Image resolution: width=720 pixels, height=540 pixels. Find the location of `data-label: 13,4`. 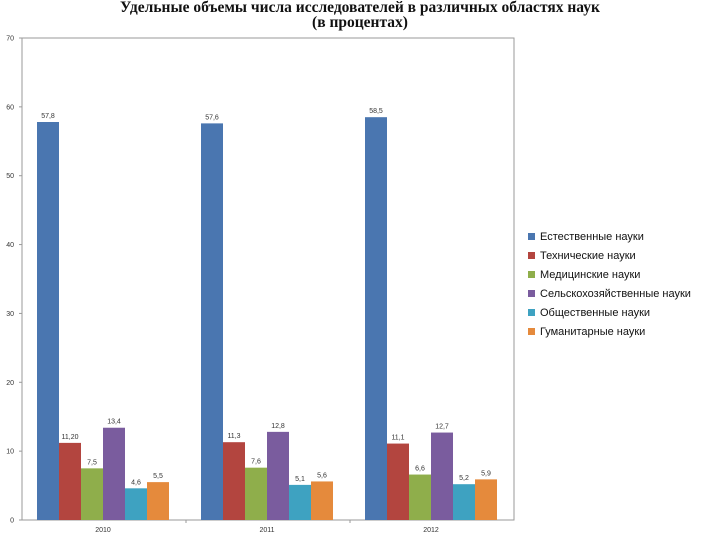

data-label: 13,4 is located at coordinates (114, 422).